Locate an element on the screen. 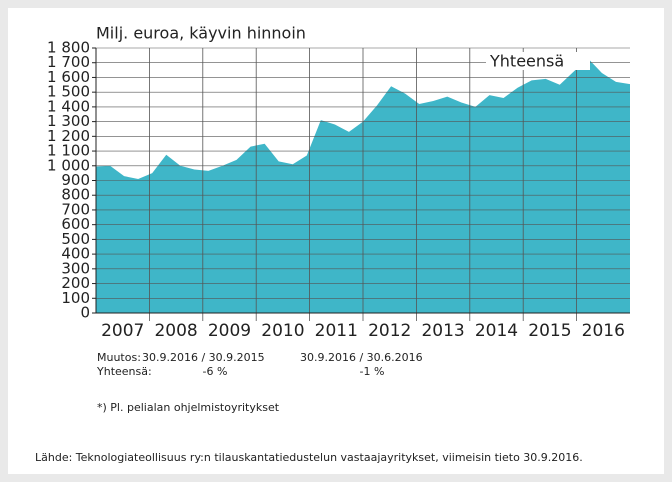 Image resolution: width=672 pixels, height=482 pixels. y-tick-label: 900 is located at coordinates (75, 180).